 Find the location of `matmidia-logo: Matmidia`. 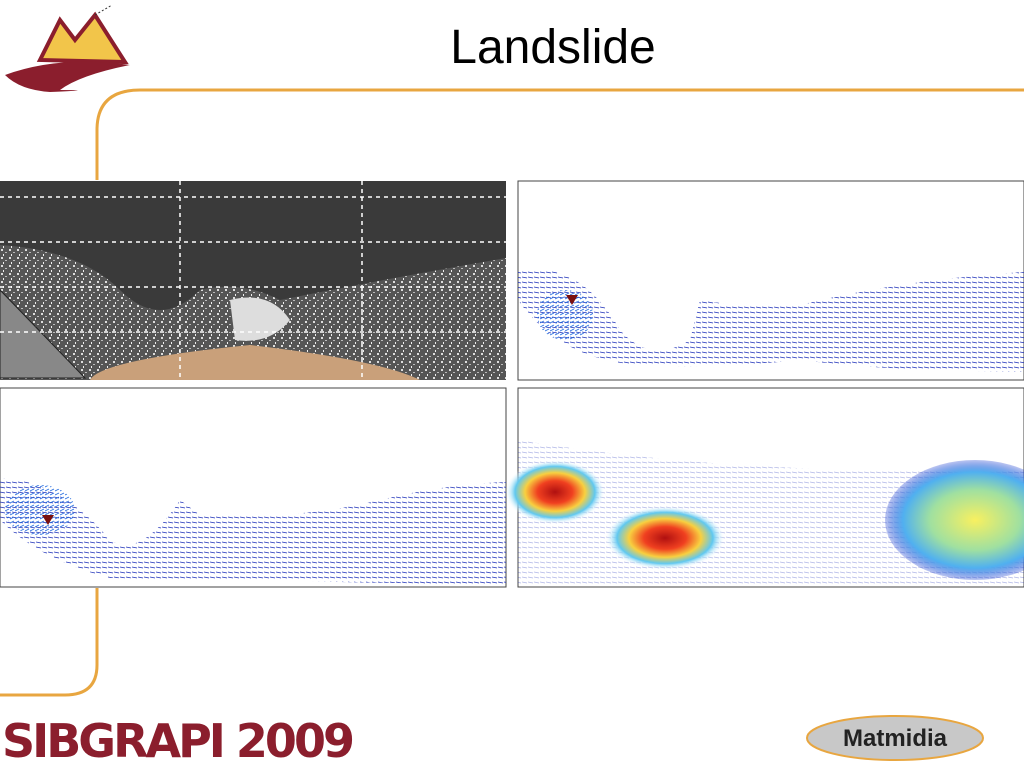

matmidia-logo: Matmidia is located at coordinates (895, 738).